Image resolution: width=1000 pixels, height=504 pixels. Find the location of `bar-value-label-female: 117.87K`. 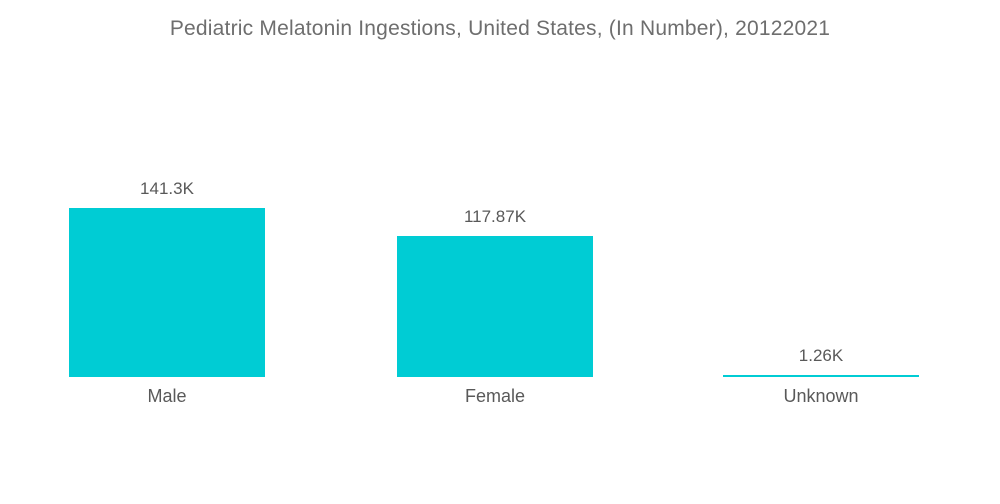

bar-value-label-female: 117.87K is located at coordinates (495, 216).